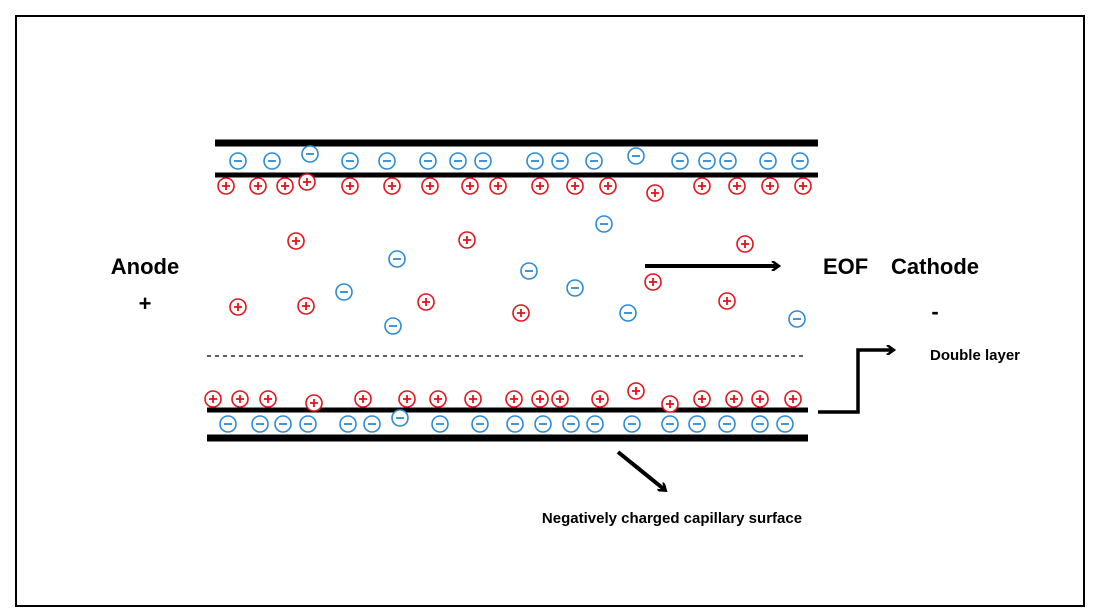 This screenshot has width=1099, height=615. Describe the element at coordinates (855, 382) in the screenshot. I see `double-layer-arrow` at that location.